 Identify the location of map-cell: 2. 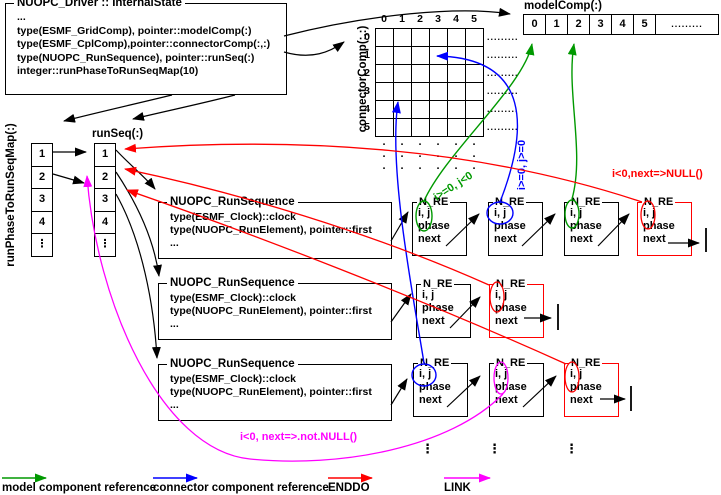
(42, 178).